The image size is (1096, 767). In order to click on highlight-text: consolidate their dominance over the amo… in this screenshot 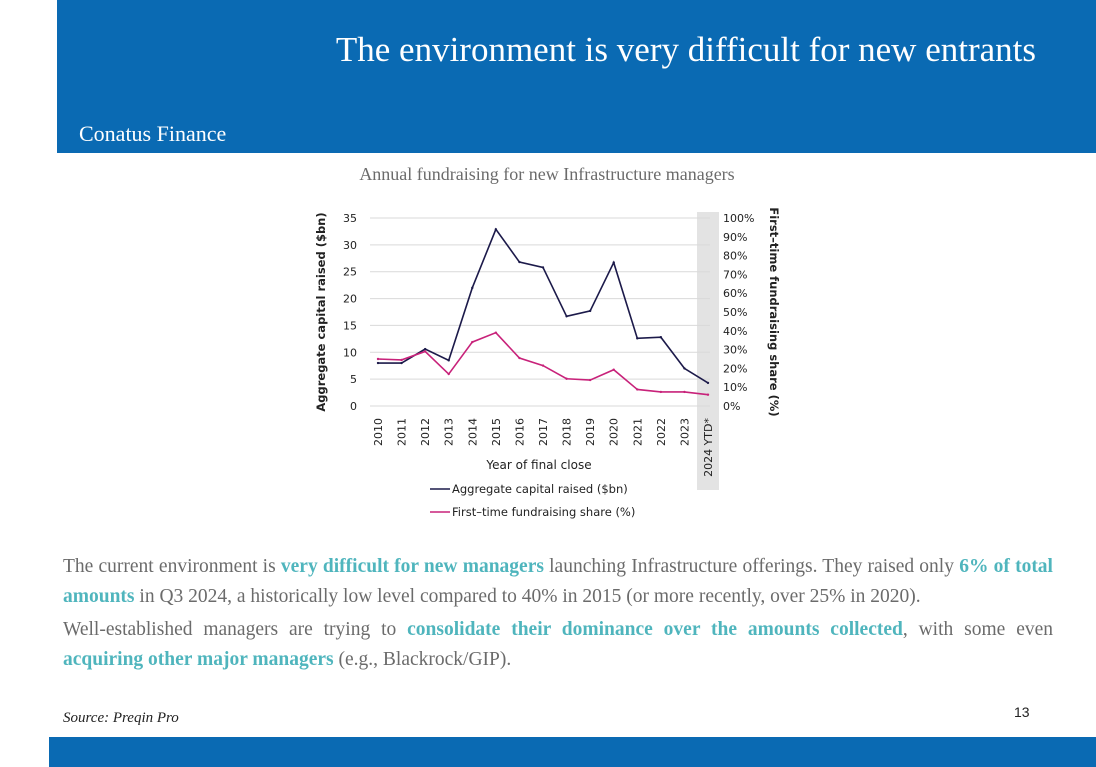, I will do `click(655, 629)`.